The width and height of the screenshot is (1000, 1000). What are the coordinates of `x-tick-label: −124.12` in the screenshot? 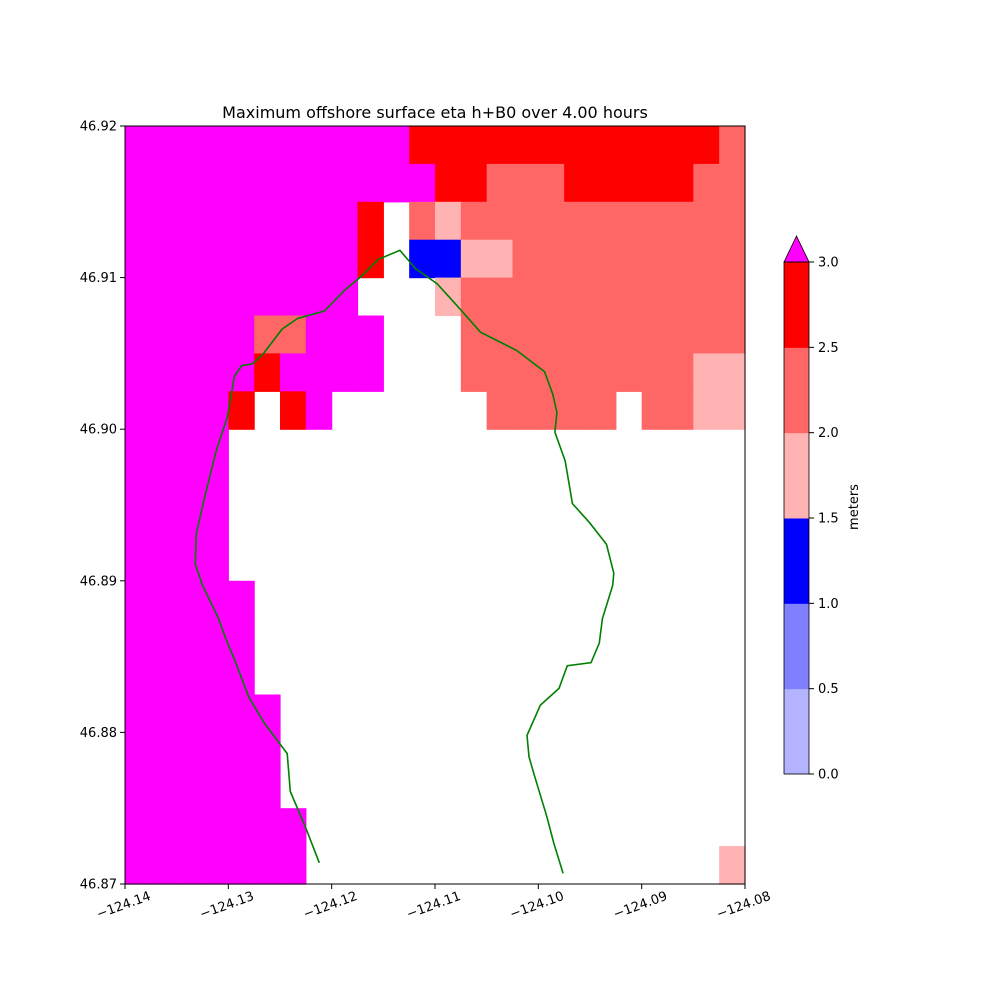 It's located at (330, 905).